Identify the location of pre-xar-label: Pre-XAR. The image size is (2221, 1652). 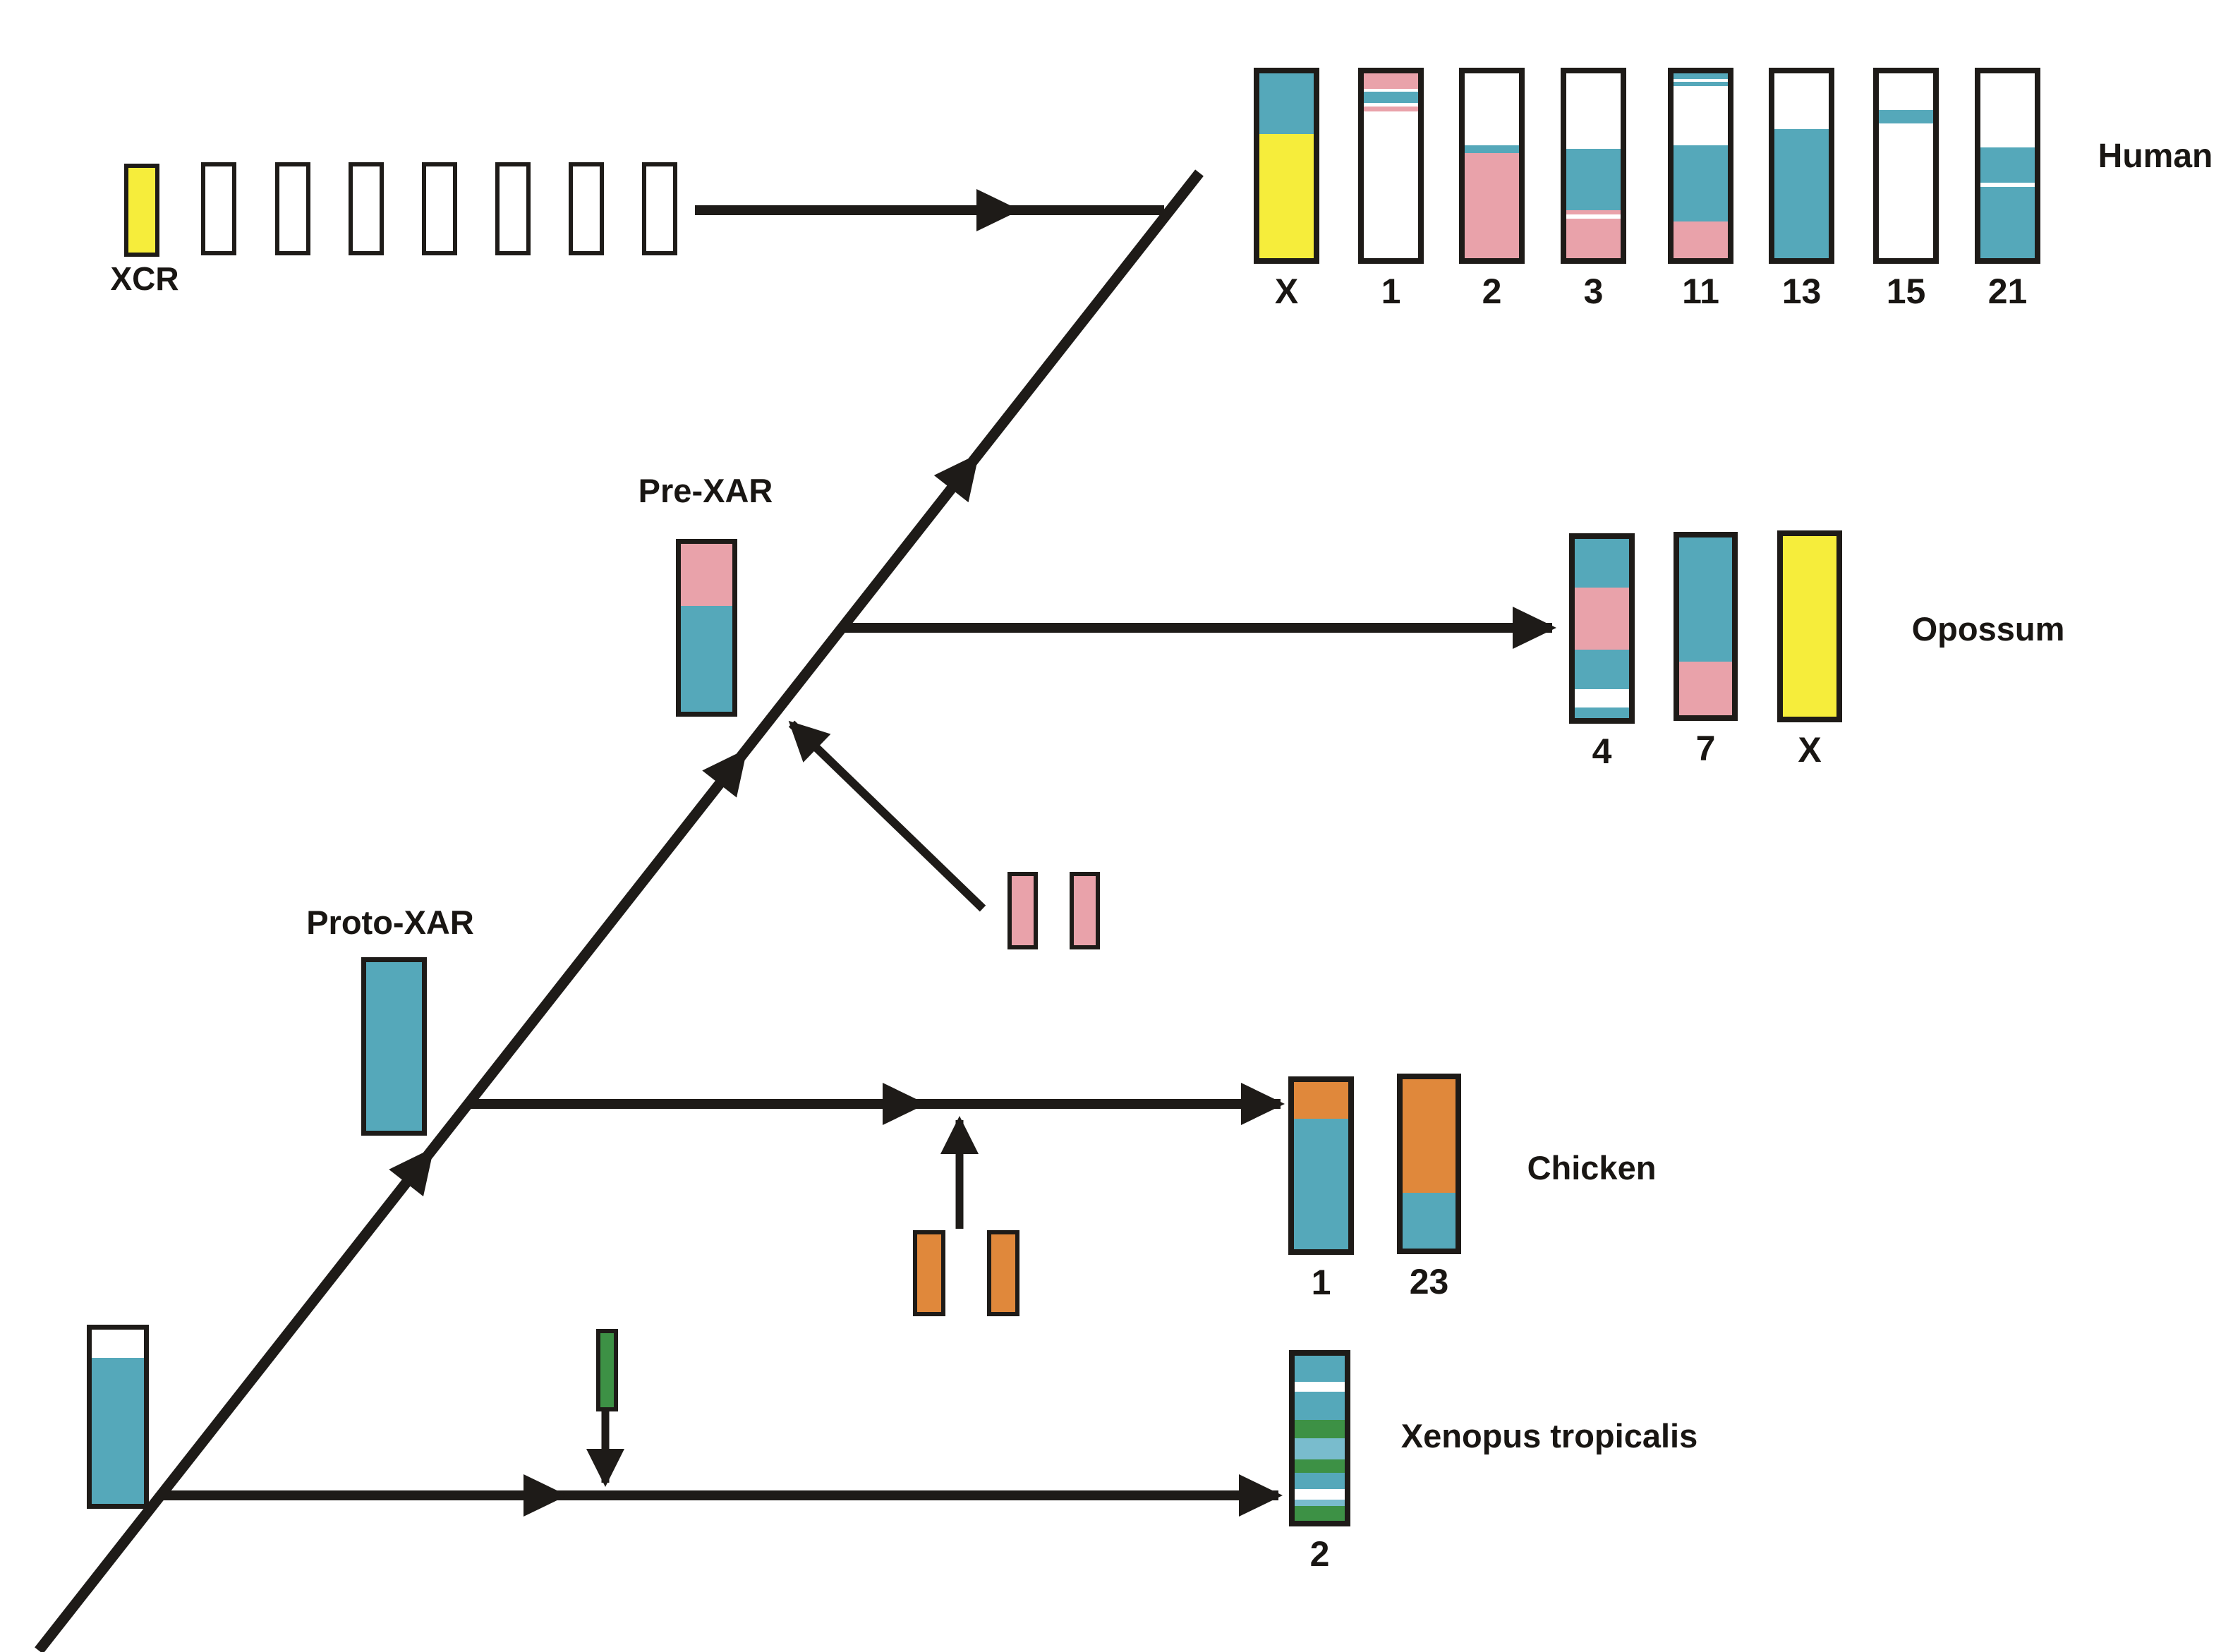
(705, 491).